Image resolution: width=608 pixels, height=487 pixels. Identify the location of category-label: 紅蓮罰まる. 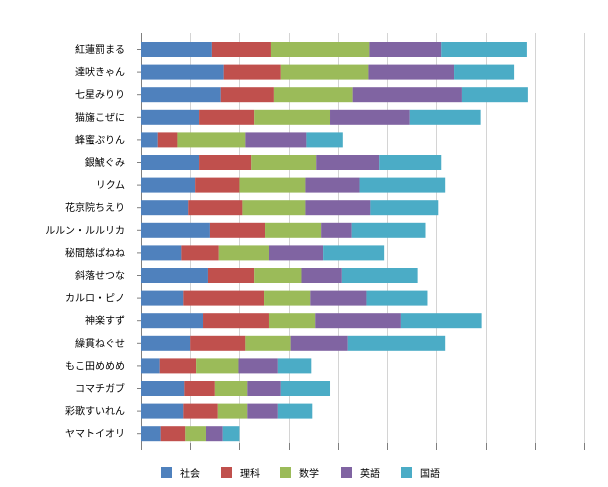
(100, 49).